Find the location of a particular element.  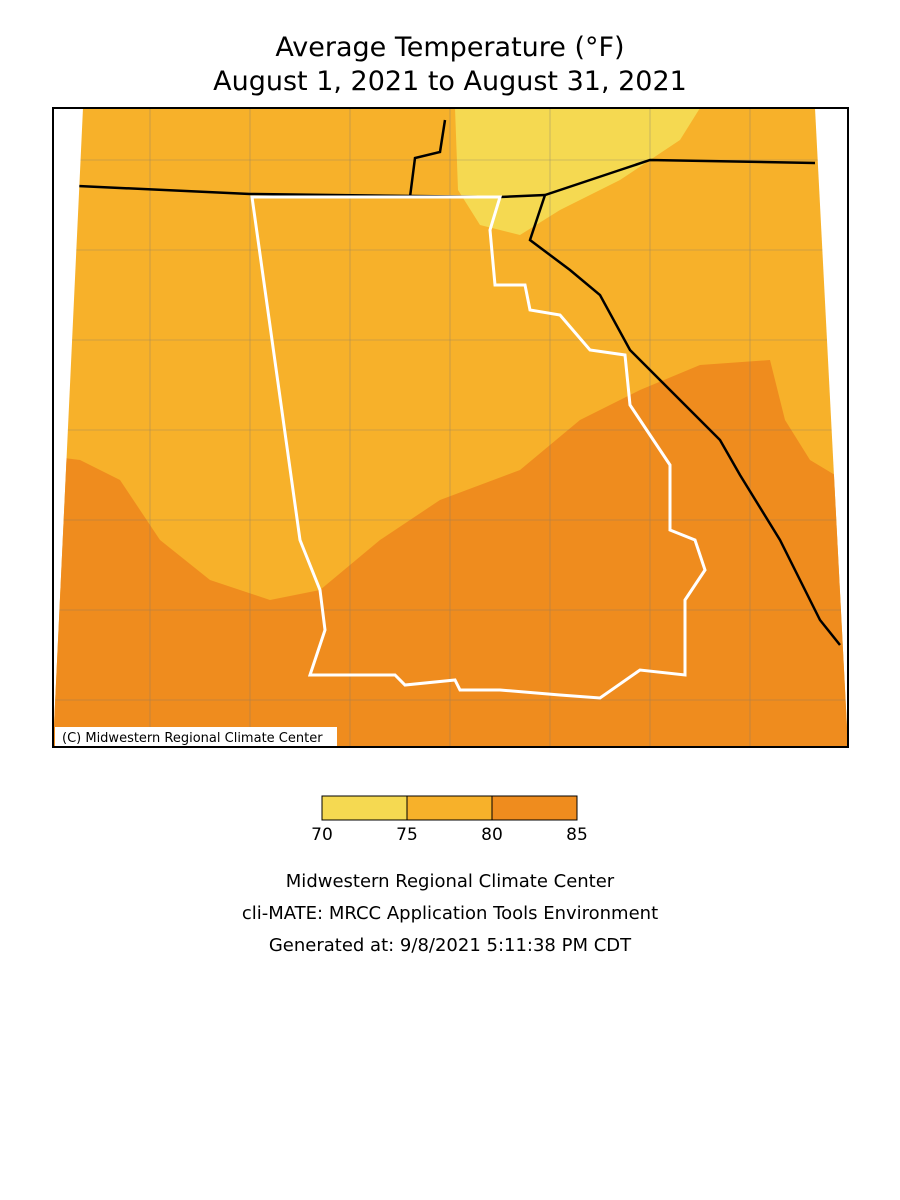

legend-tick-label: 85 is located at coordinates (577, 835).